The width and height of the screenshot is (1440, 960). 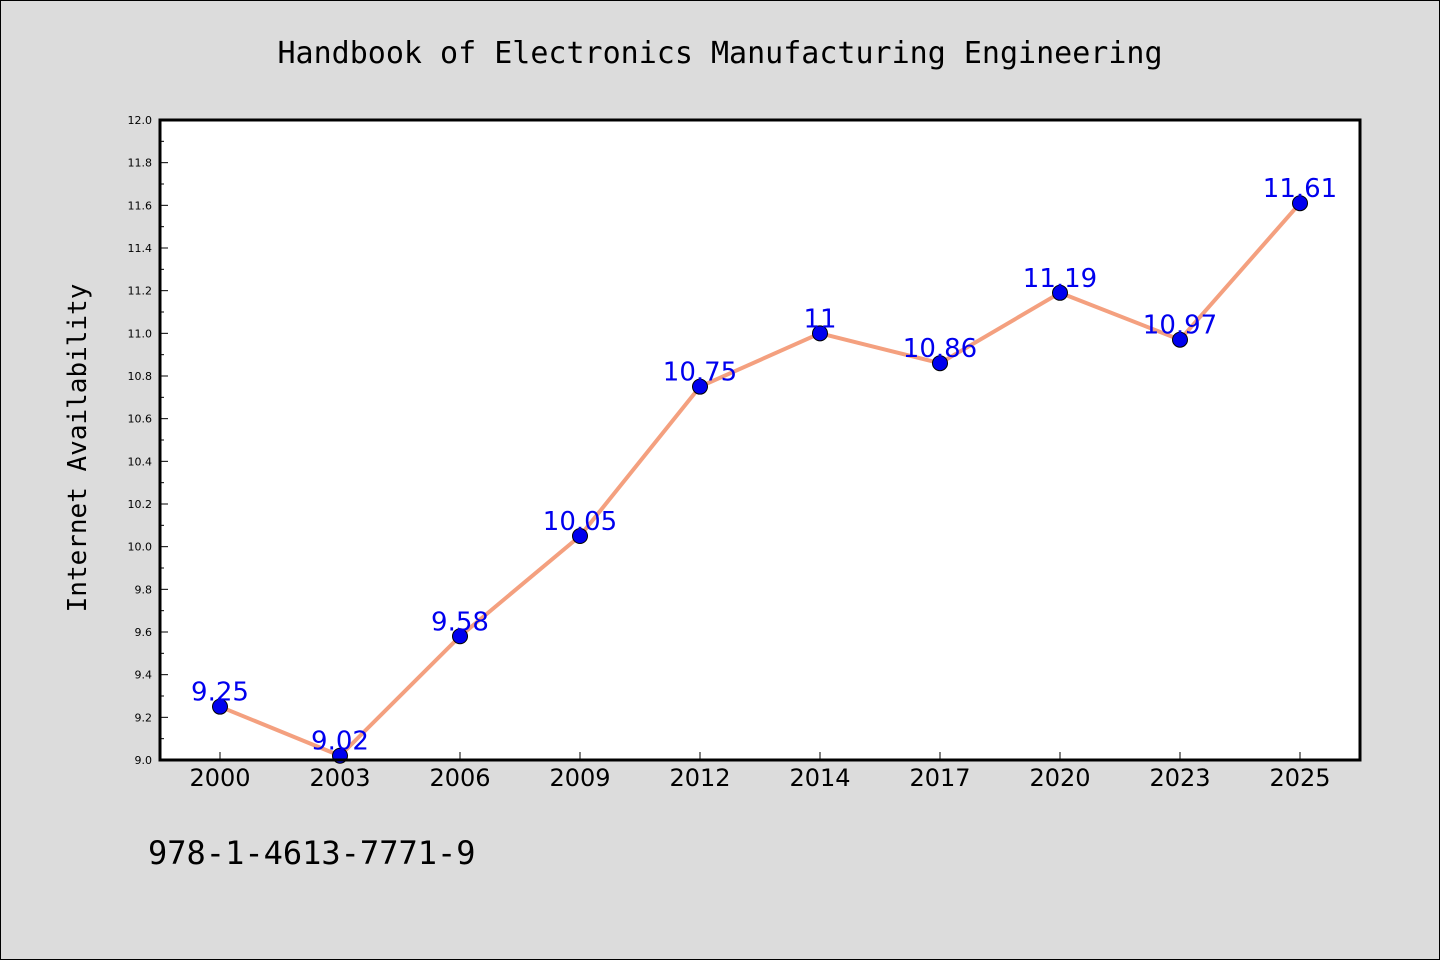 What do you see at coordinates (579, 778) in the screenshot?
I see `x-tick-label: 2009` at bounding box center [579, 778].